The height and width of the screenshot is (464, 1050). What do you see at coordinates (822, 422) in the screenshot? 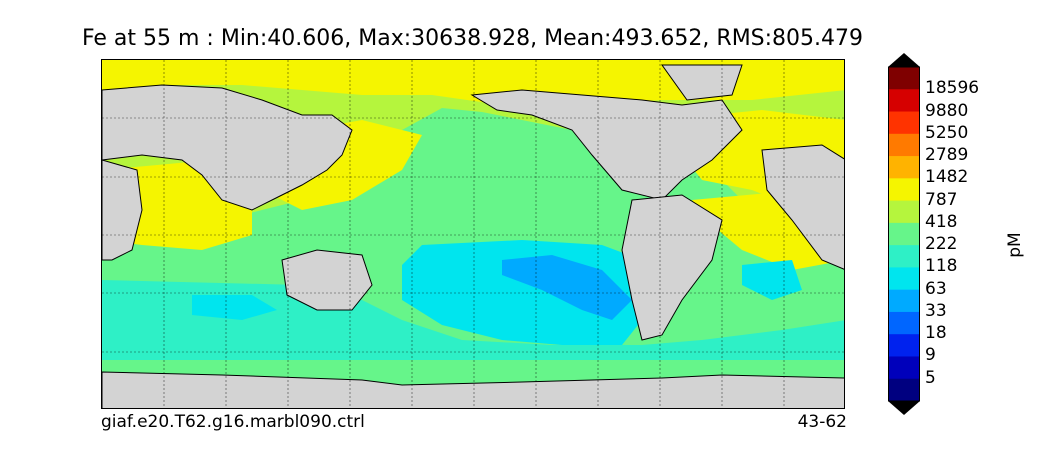
I see `depth-range: 43-62` at bounding box center [822, 422].